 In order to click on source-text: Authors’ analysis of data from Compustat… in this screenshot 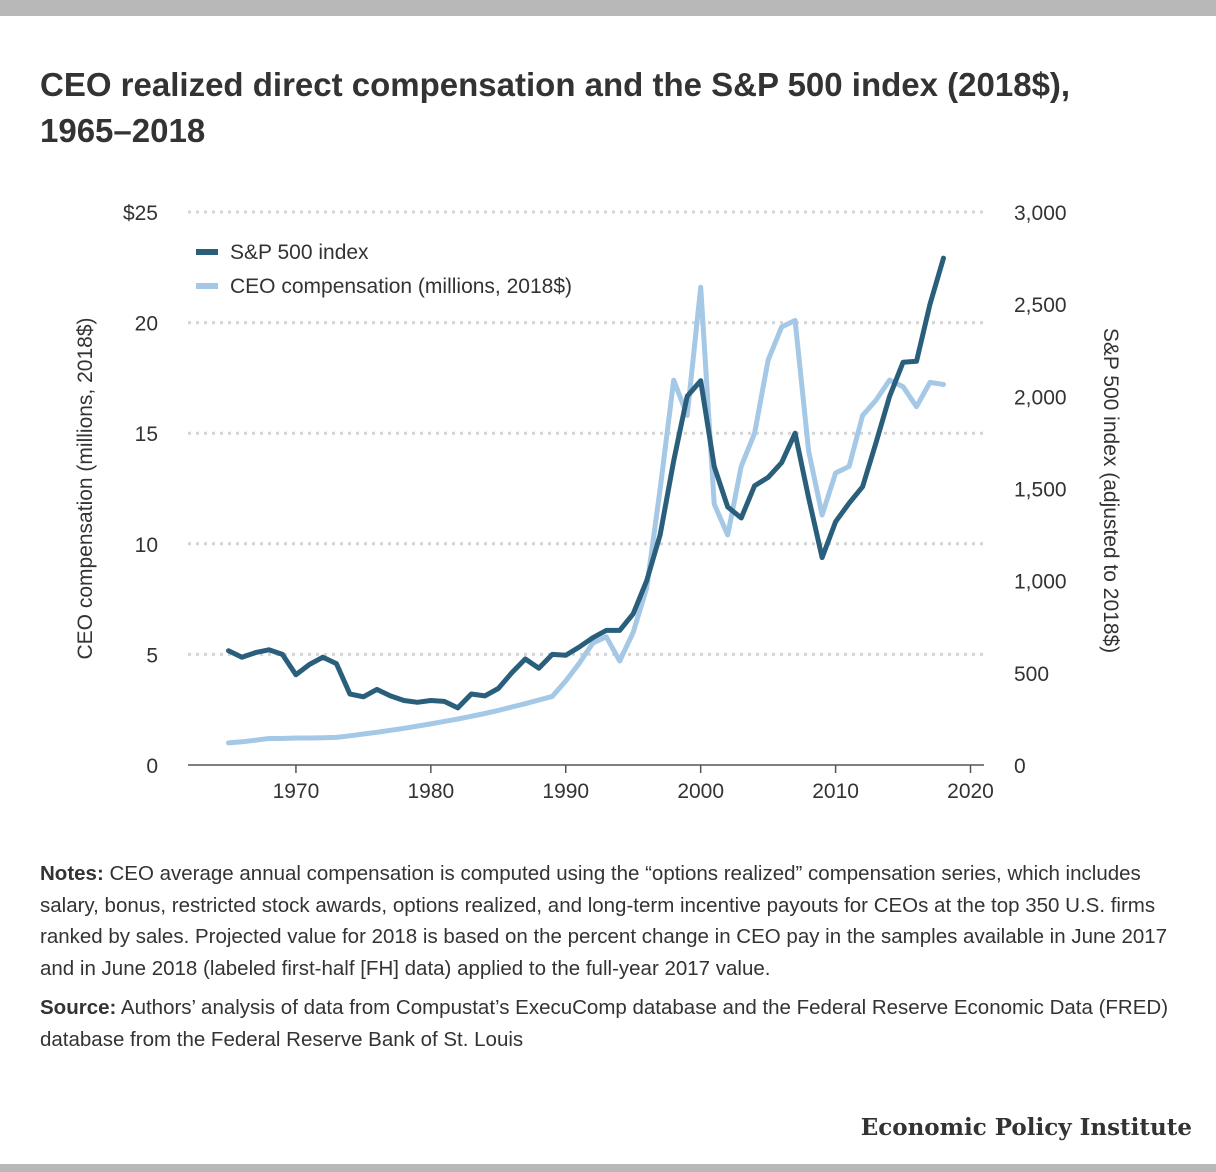, I will do `click(604, 1023)`.